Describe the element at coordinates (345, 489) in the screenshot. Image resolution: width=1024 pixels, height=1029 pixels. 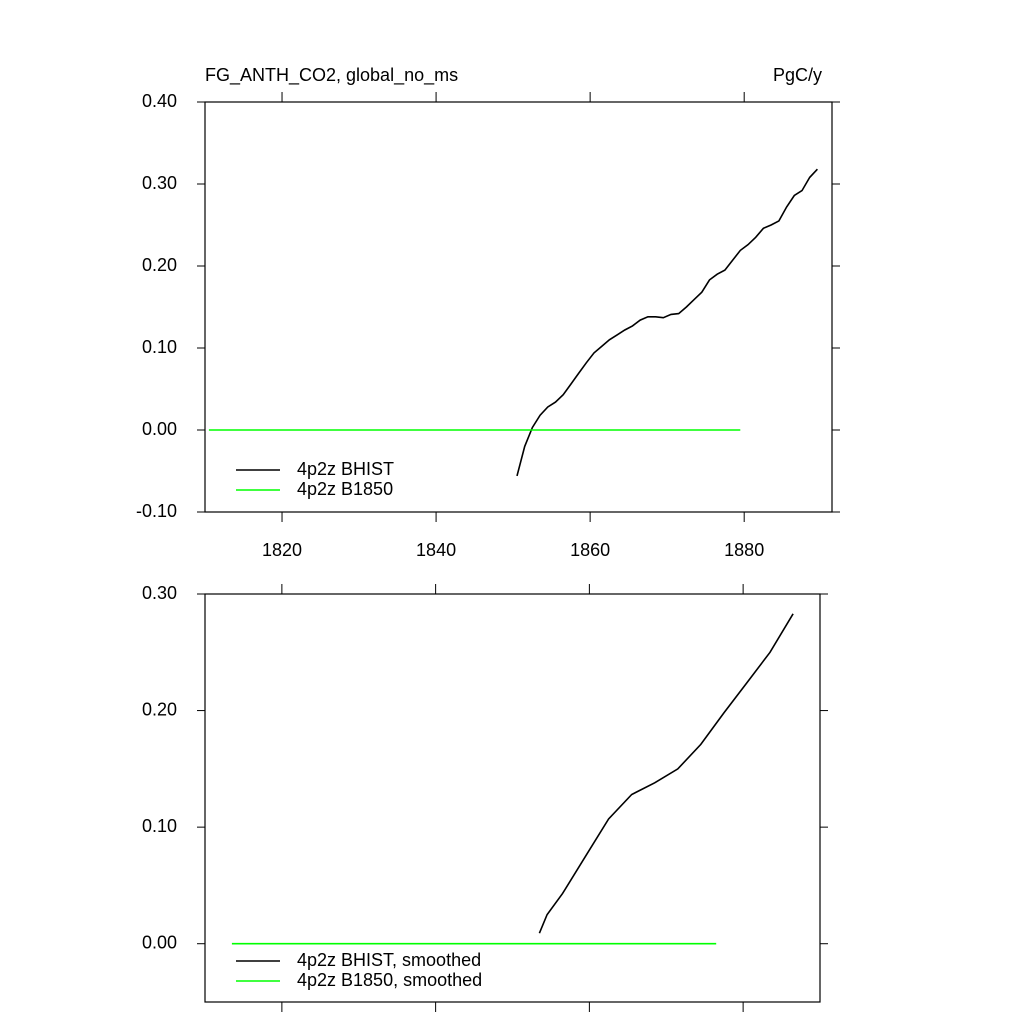
I see `legend-label: 4p2z B1850` at that location.